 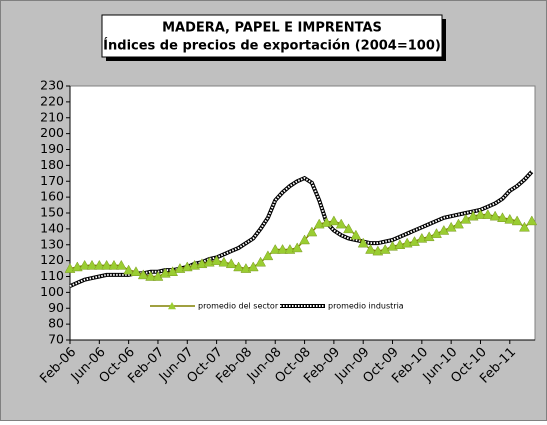 What do you see at coordinates (52, 259) in the screenshot?
I see `y-tick-label: 120` at bounding box center [52, 259].